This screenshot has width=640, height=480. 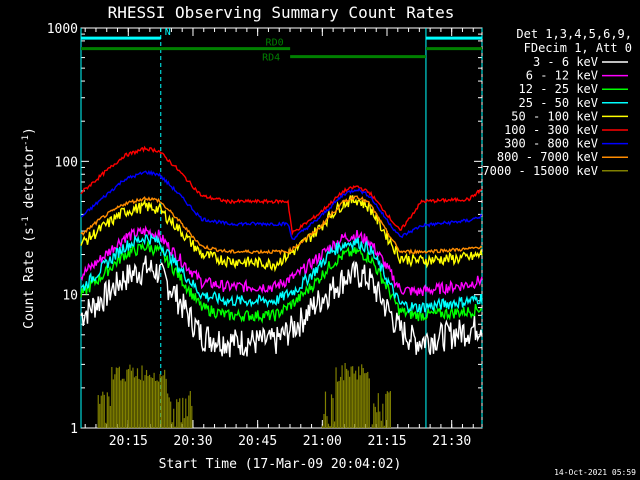 I want to click on x-tick-label: 20:45, so click(x=257, y=441).